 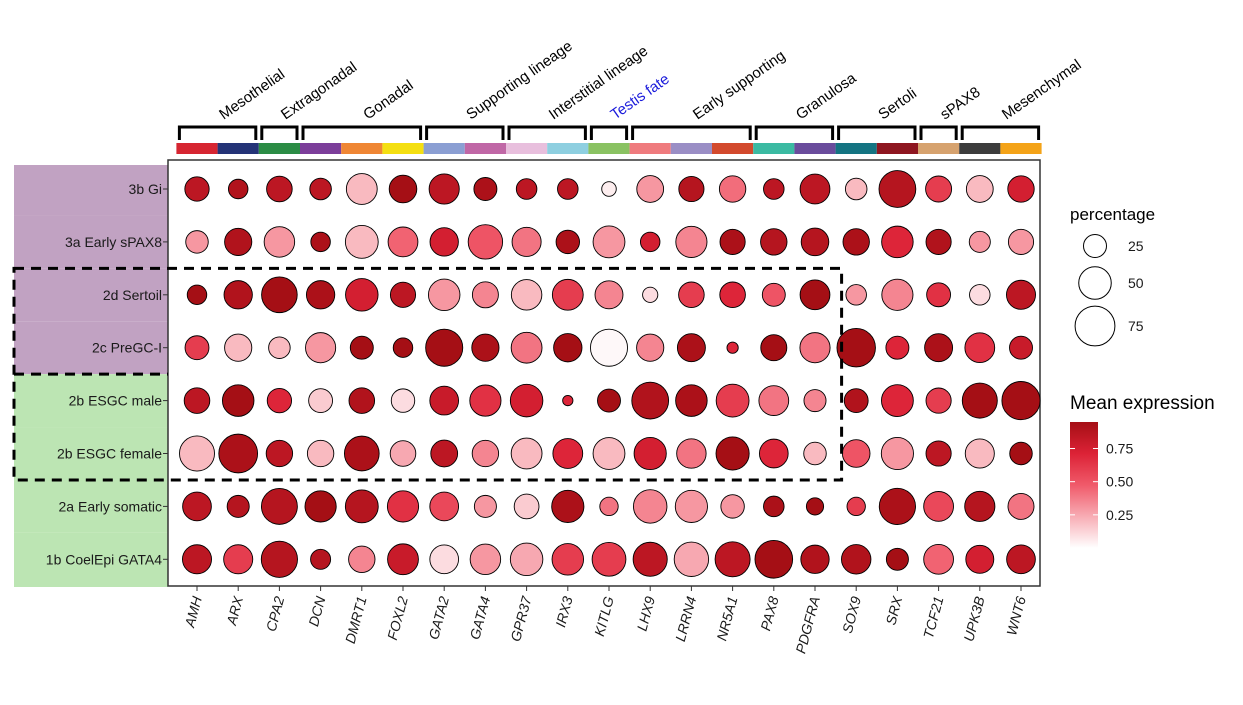 I want to click on gene-label: PDGFRA, so click(x=807, y=625).